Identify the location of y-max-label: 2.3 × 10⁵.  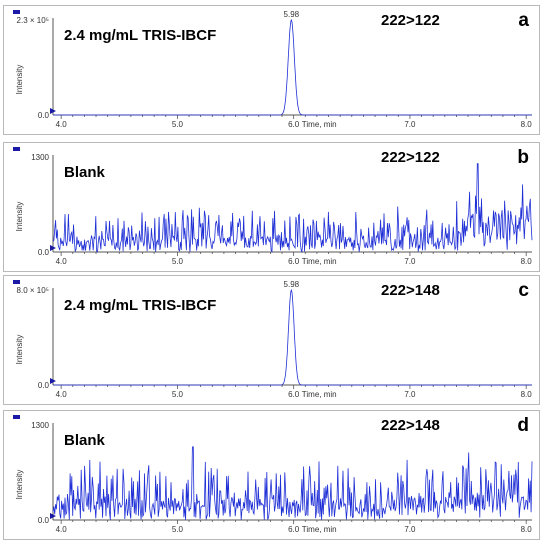
(33, 20).